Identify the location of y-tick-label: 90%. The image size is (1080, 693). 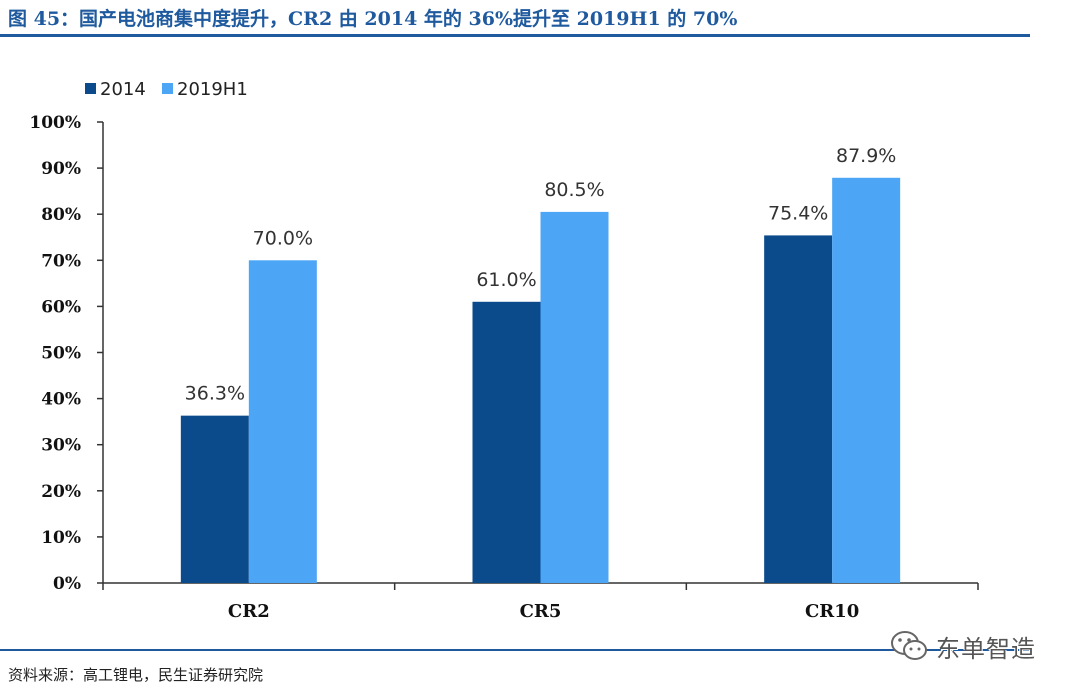
(61, 169).